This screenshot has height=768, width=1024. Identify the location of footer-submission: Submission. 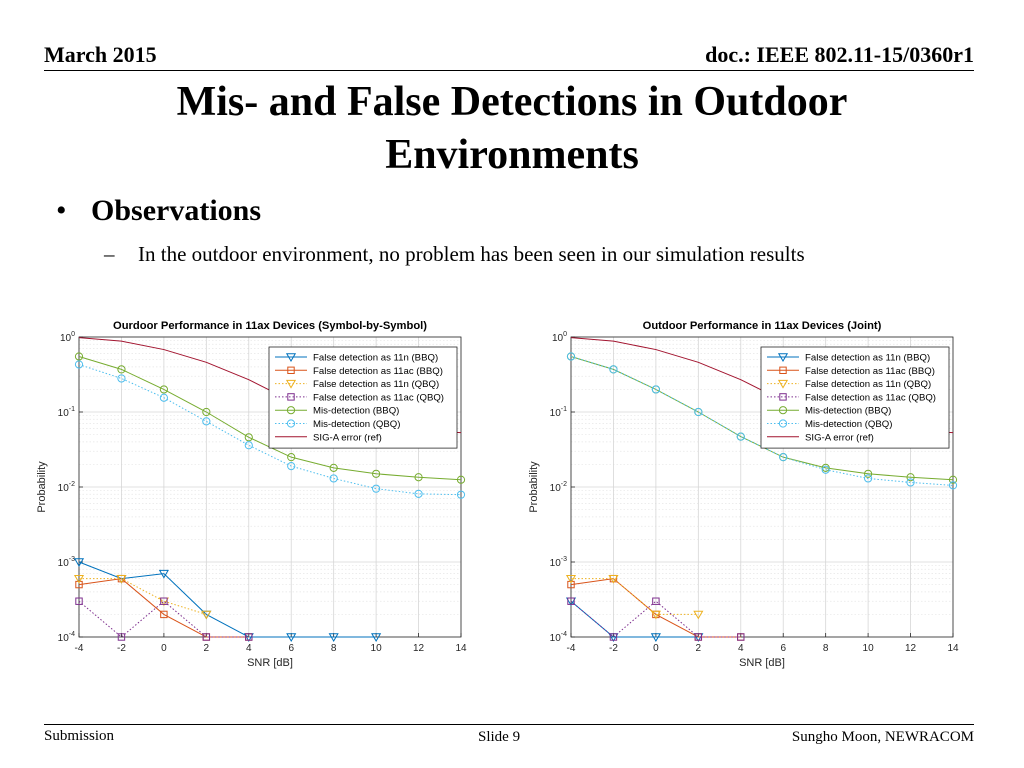
(79, 736).